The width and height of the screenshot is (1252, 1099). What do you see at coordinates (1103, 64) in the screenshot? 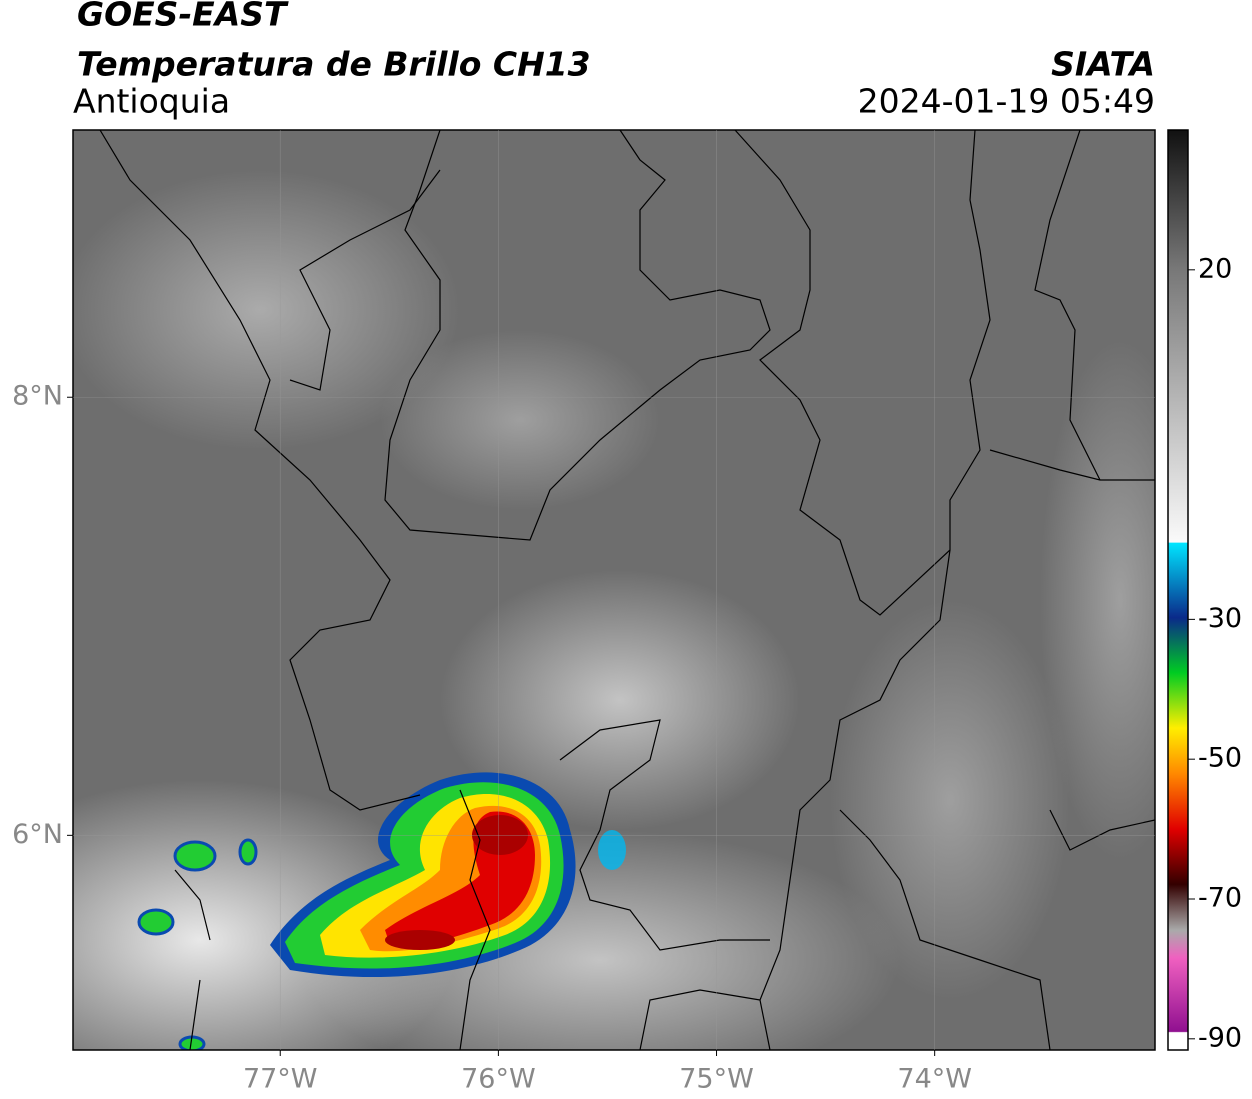
I see `source: SIATA` at bounding box center [1103, 64].